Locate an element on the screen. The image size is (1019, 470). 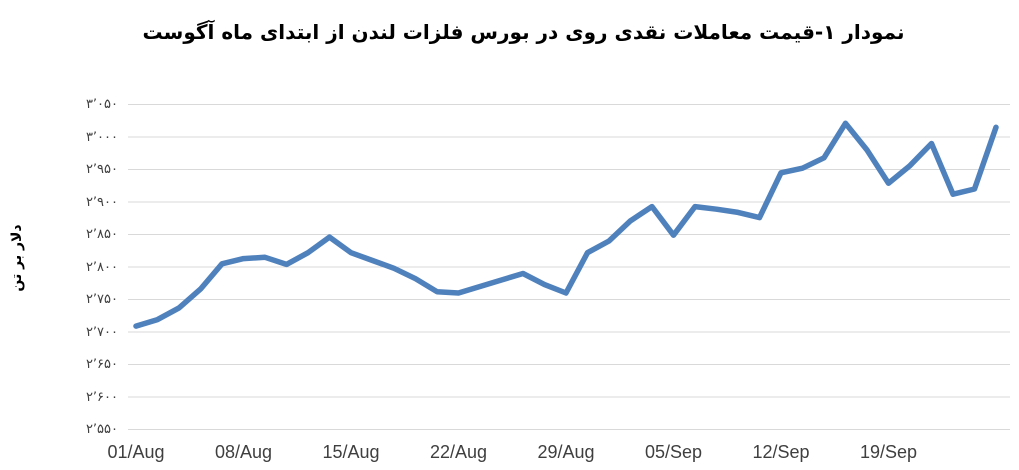
y-tick-label: ۲٬۶۵۰ is located at coordinates (101, 364).